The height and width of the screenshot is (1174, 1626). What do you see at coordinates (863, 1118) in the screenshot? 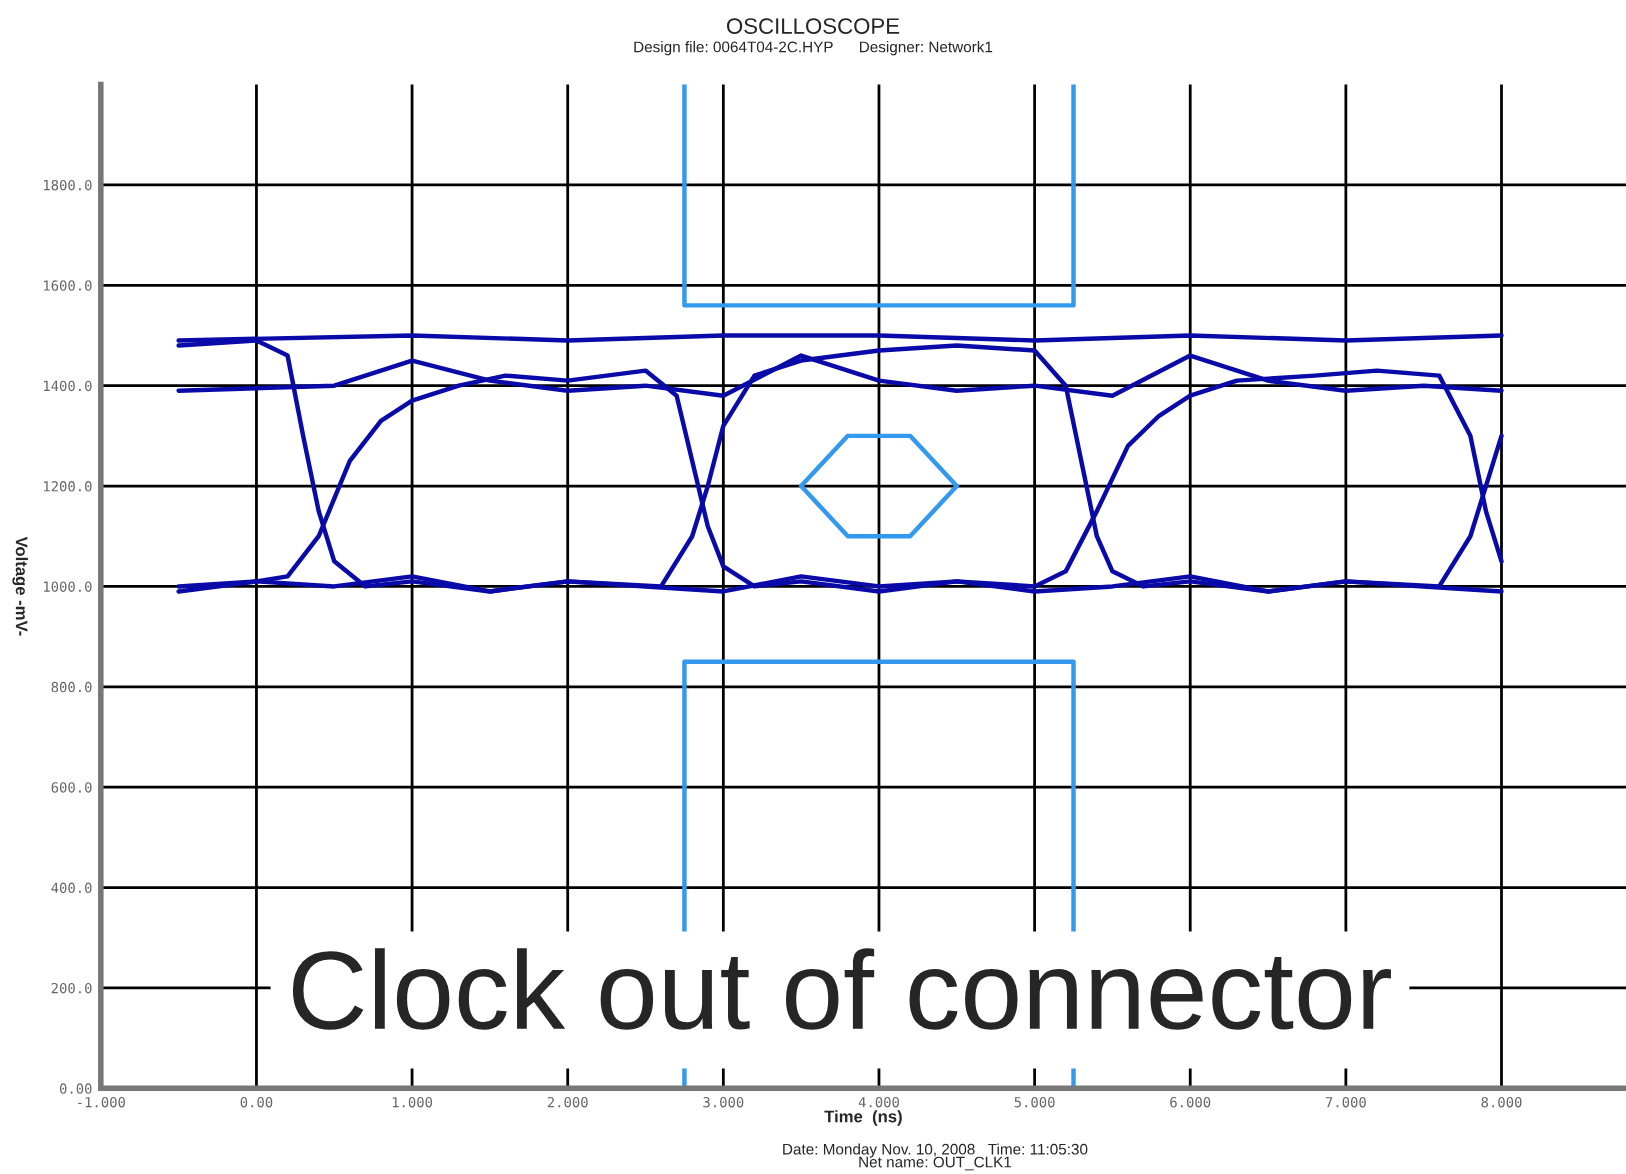
I see `x-axis-title: Time (ns)` at bounding box center [863, 1118].